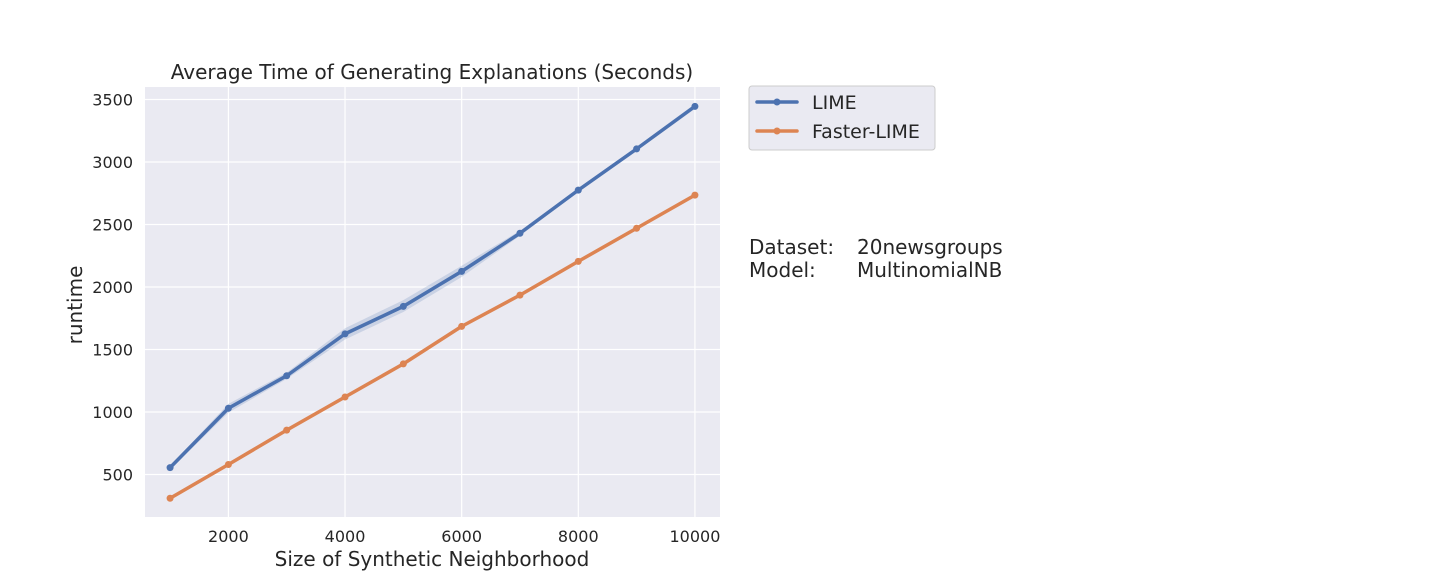  What do you see at coordinates (578, 536) in the screenshot?
I see `x-tick-label: 8000` at bounding box center [578, 536].